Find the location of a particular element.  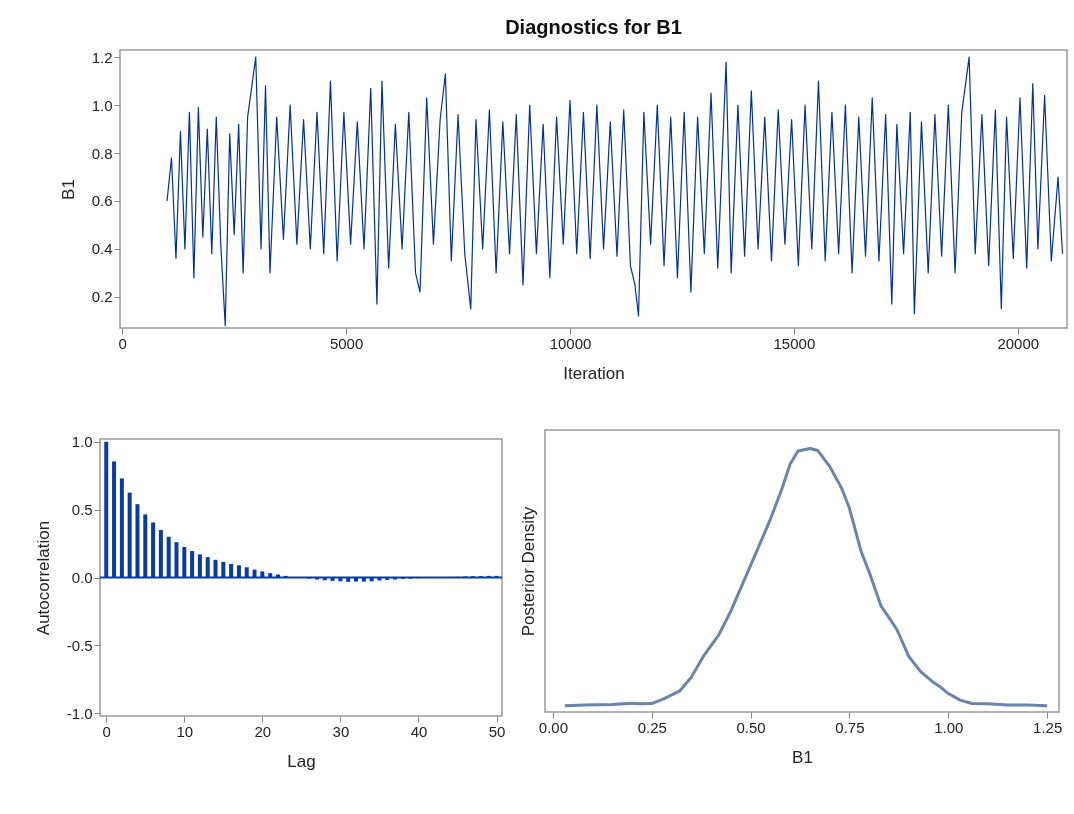

y-tick-label: -1.0 is located at coordinates (79, 713).